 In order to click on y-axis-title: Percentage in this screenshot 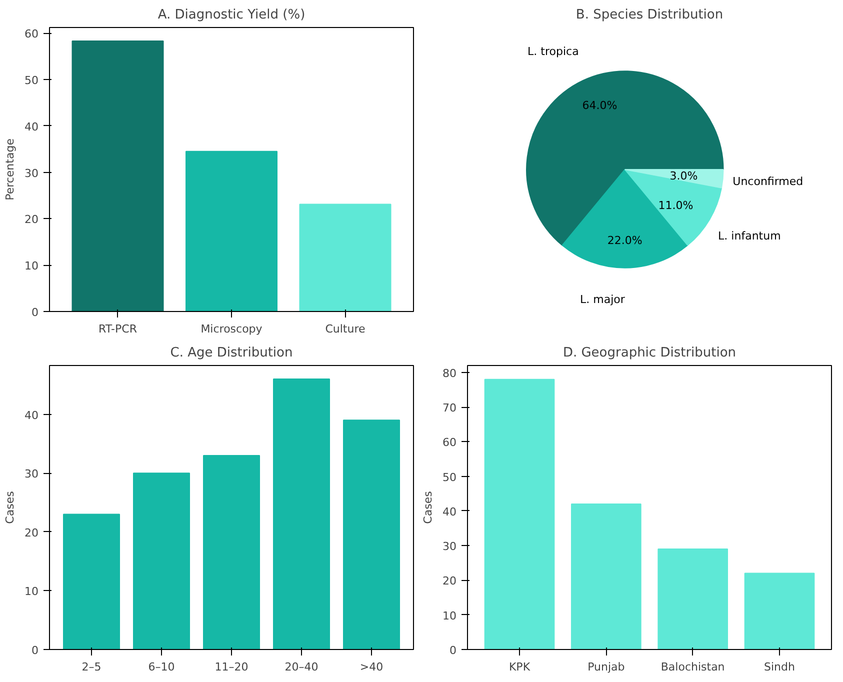, I will do `click(10, 169)`.